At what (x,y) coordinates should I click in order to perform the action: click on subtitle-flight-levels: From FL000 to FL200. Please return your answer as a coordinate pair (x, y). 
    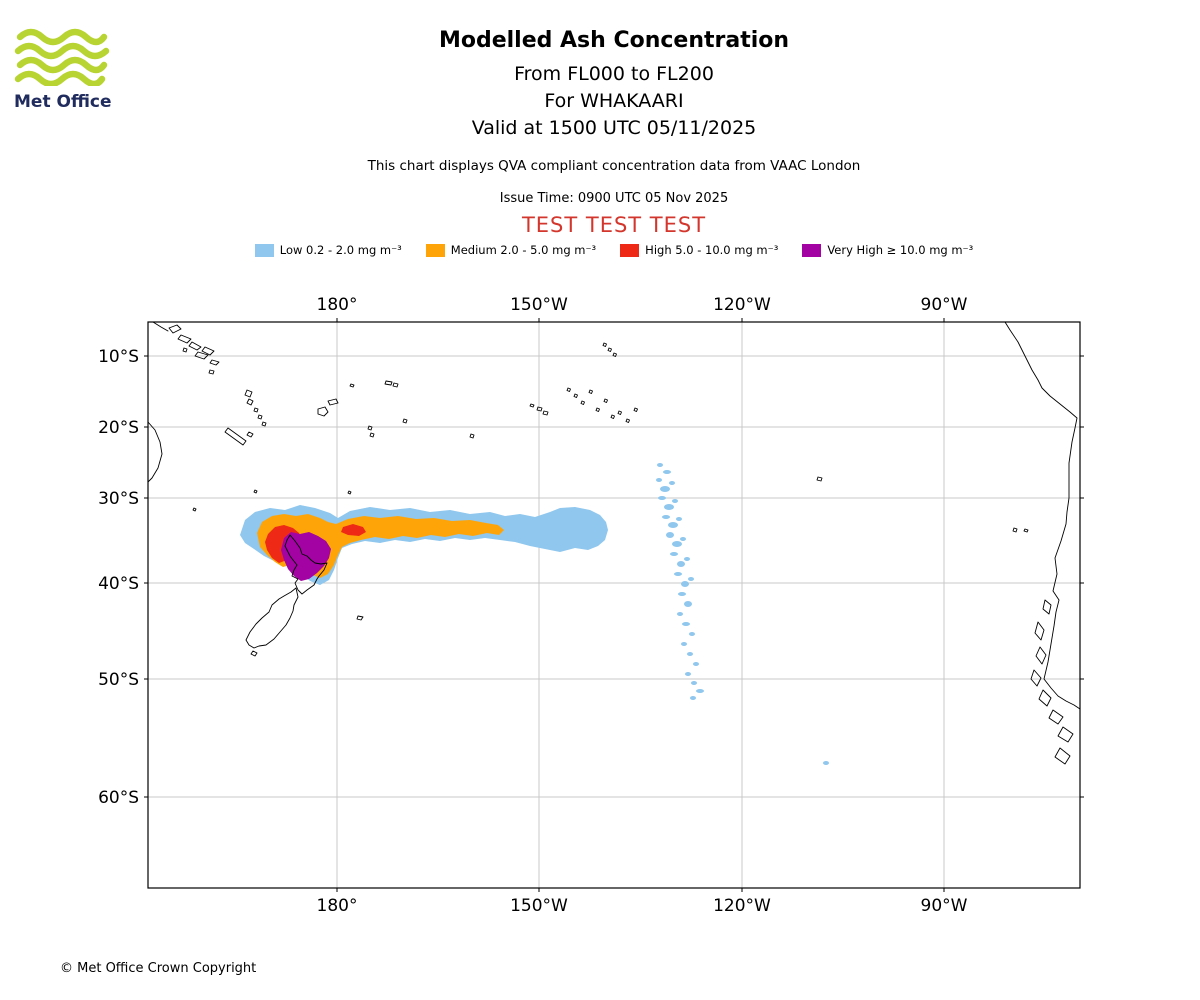
    Looking at the image, I should click on (614, 74).